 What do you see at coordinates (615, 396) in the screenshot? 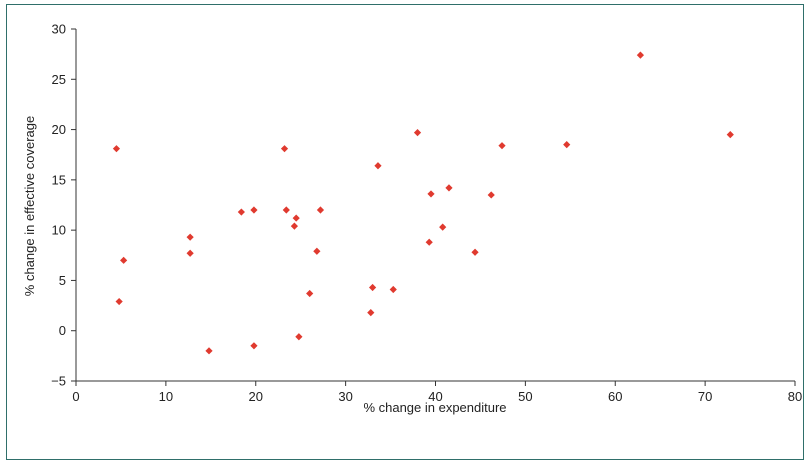
I see `x-tick-label: 60` at bounding box center [615, 396].